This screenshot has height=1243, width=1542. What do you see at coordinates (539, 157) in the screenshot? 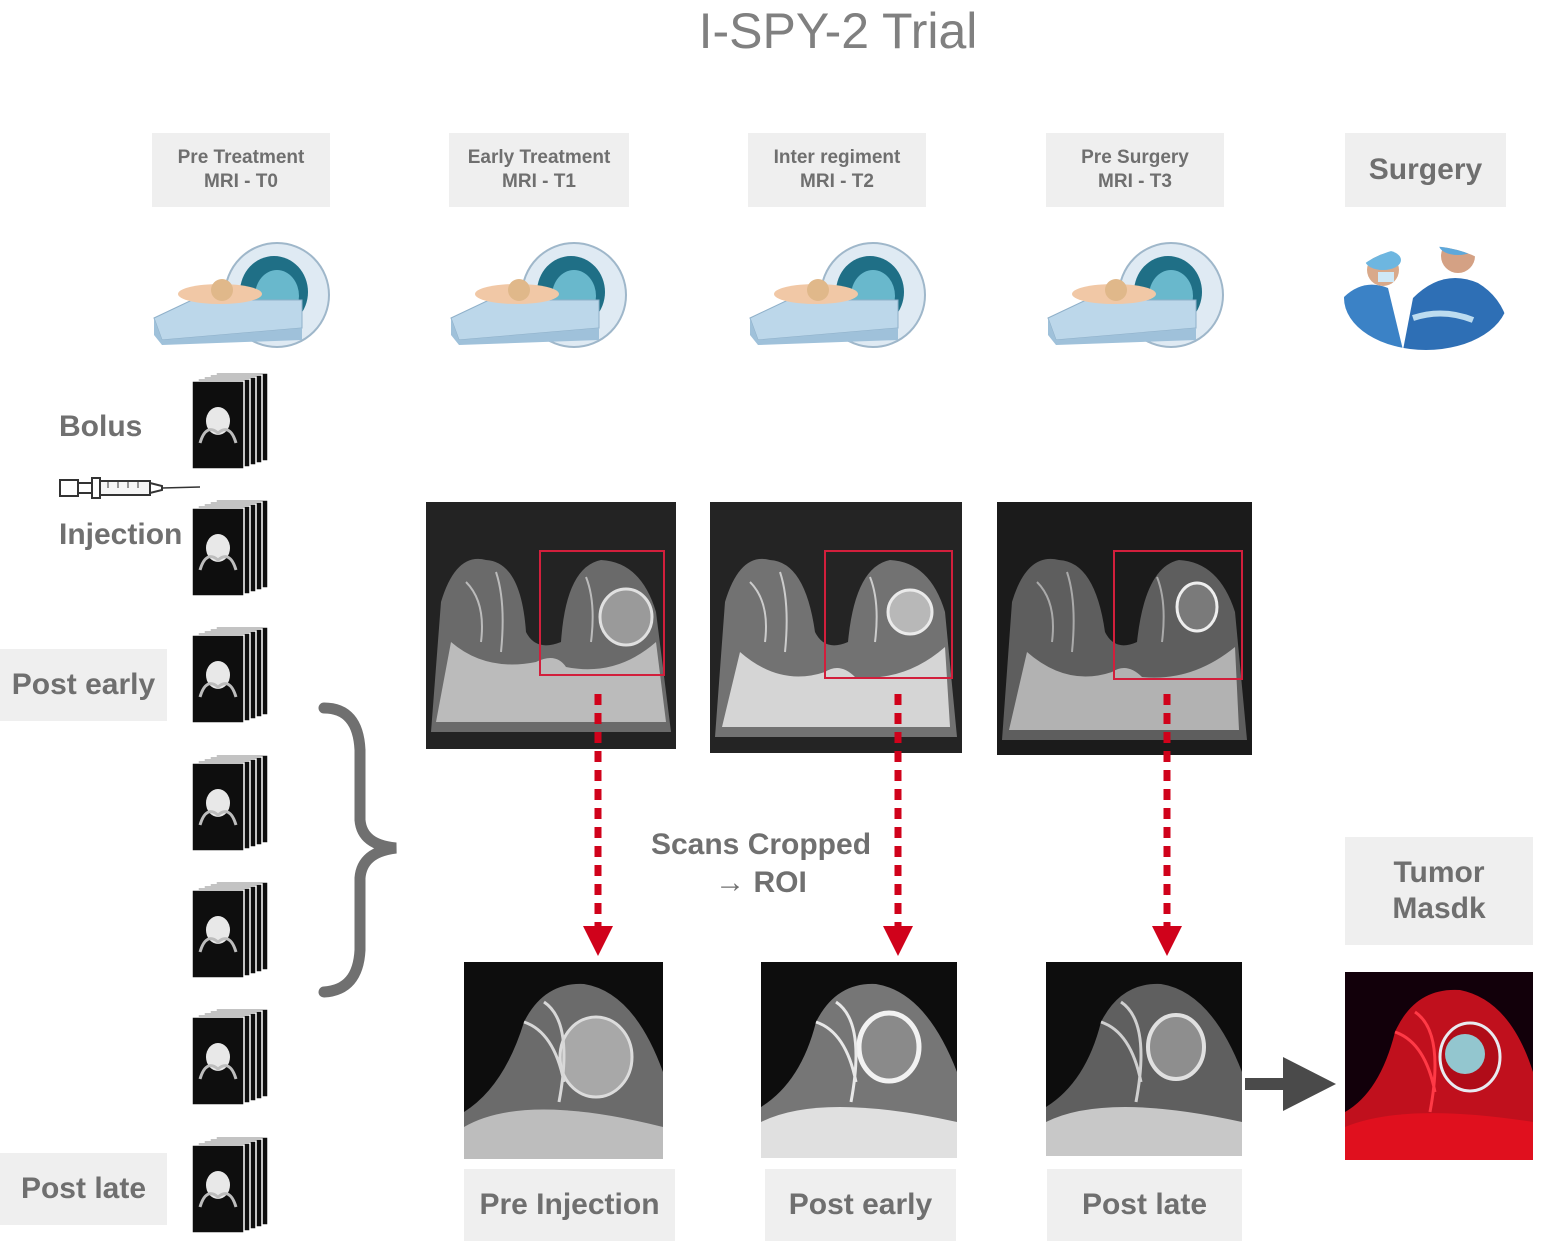
I see `timeline-t1-line1: Early Treatment` at bounding box center [539, 157].